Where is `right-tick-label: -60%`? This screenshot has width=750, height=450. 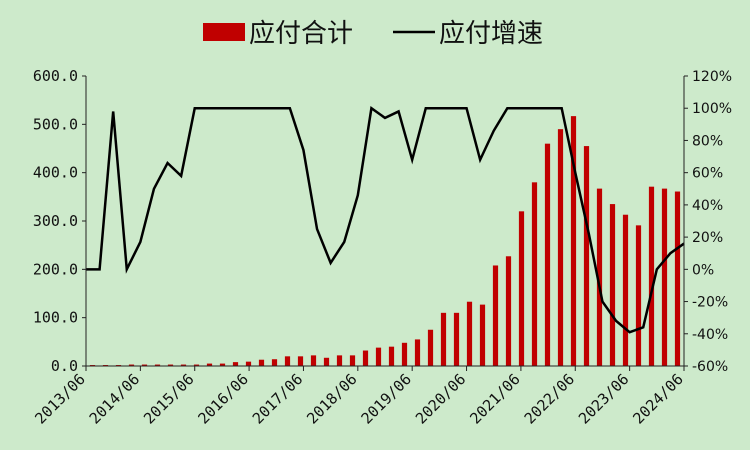 right-tick-label: -60% is located at coordinates (710, 367).